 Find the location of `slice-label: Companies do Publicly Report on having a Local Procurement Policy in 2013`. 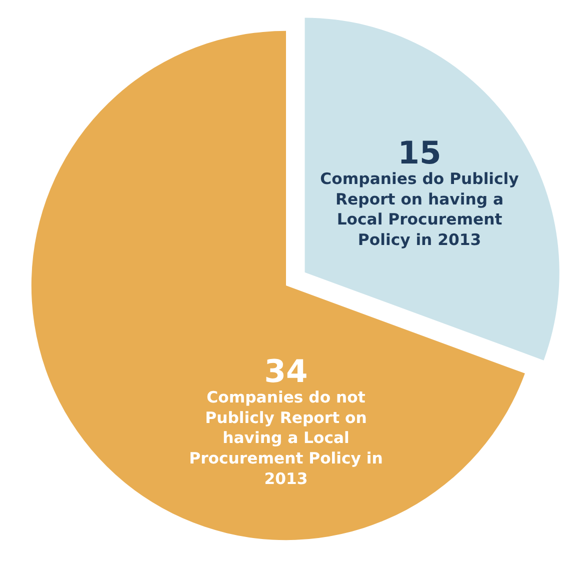

slice-label: Companies do Publicly Report on having a Local Procurement Policy in 2013 is located at coordinates (419, 209).